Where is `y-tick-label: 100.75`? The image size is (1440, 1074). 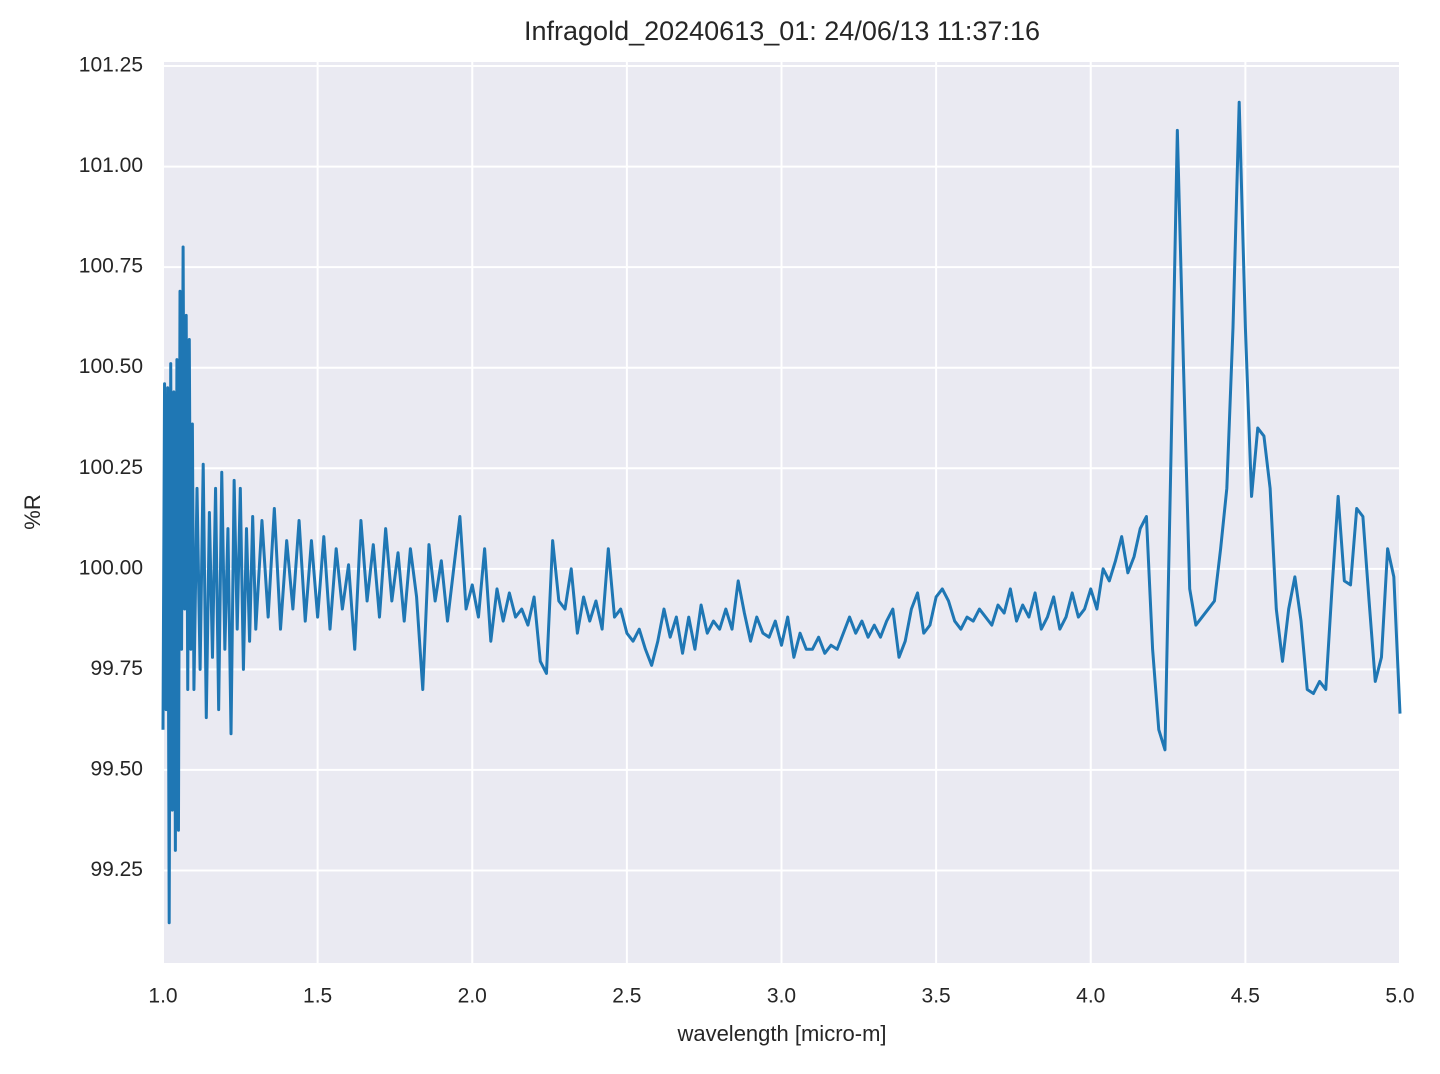 y-tick-label: 100.75 is located at coordinates (111, 266).